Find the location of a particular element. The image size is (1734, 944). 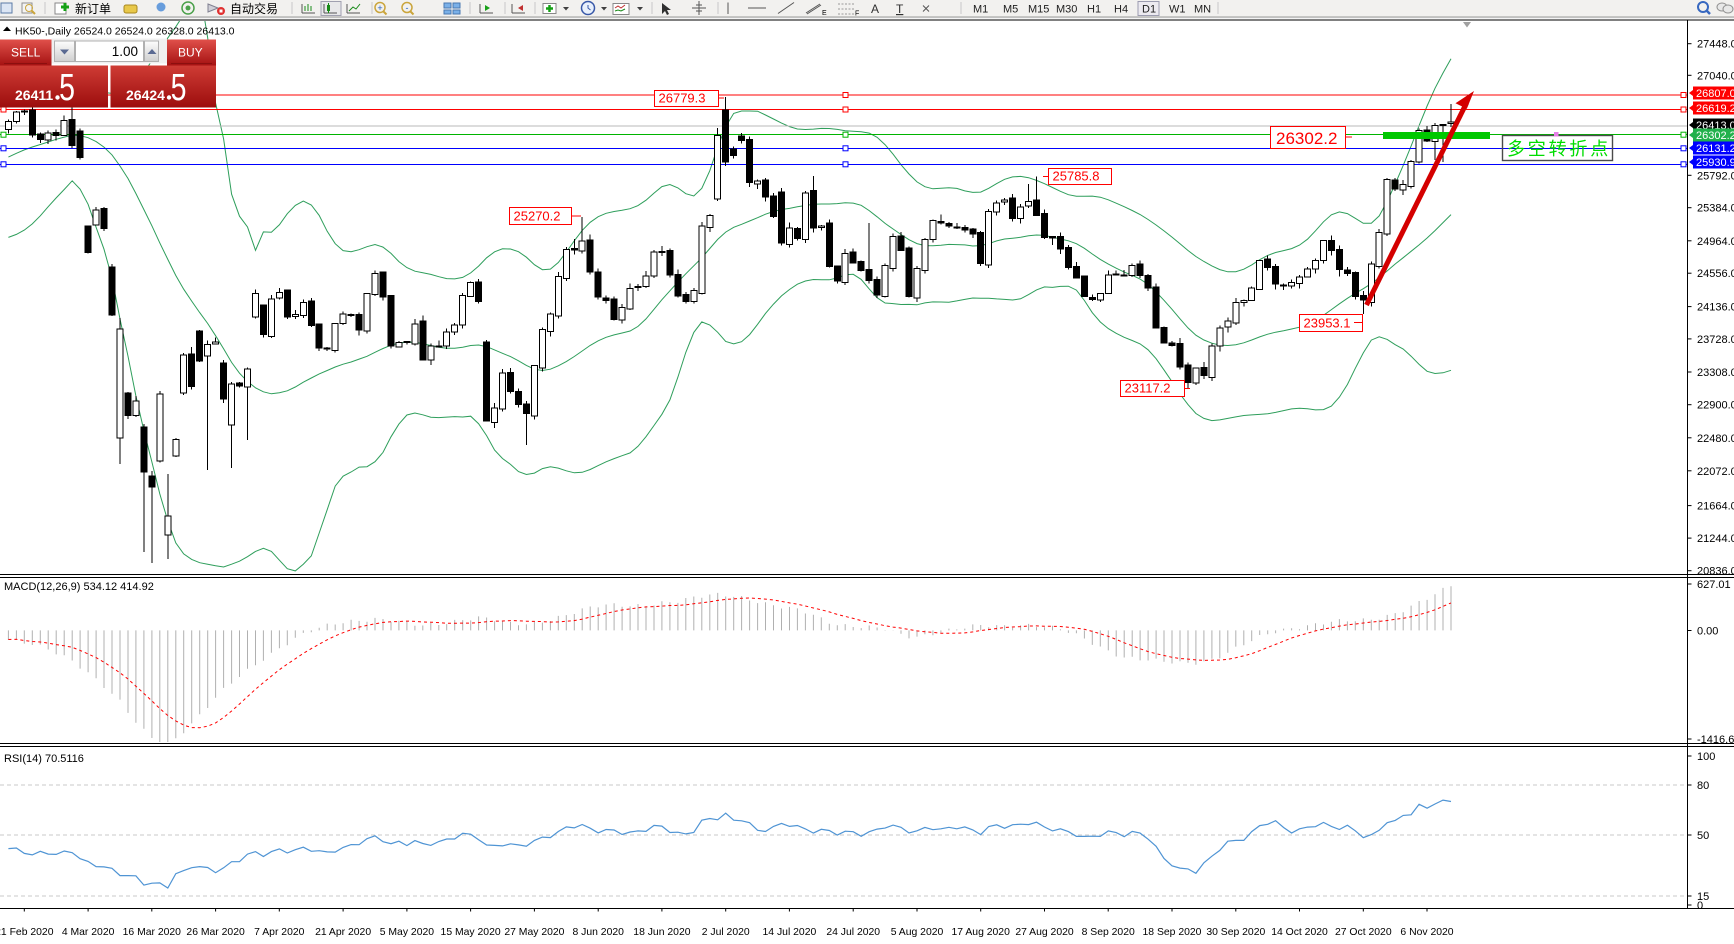

svg-text: 8 Jun 2020 is located at coordinates (598, 932).